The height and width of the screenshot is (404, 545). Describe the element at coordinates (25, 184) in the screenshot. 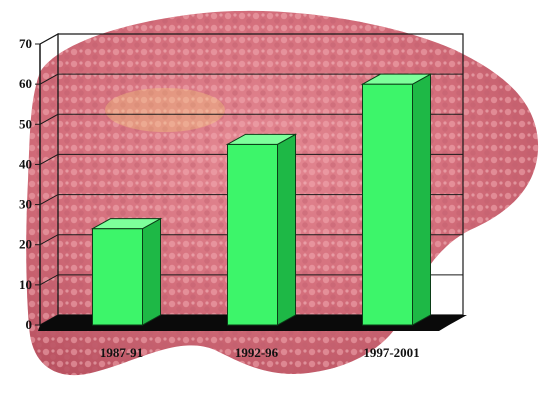

I see `y-tick-labels: 0 10 20 30 40 50 60 70` at that location.